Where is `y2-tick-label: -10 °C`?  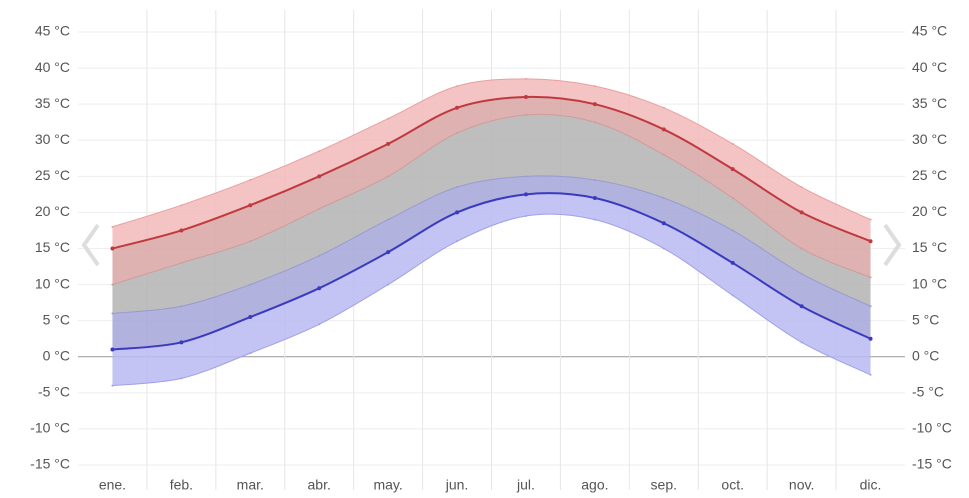
y2-tick-label: -10 °C is located at coordinates (932, 428).